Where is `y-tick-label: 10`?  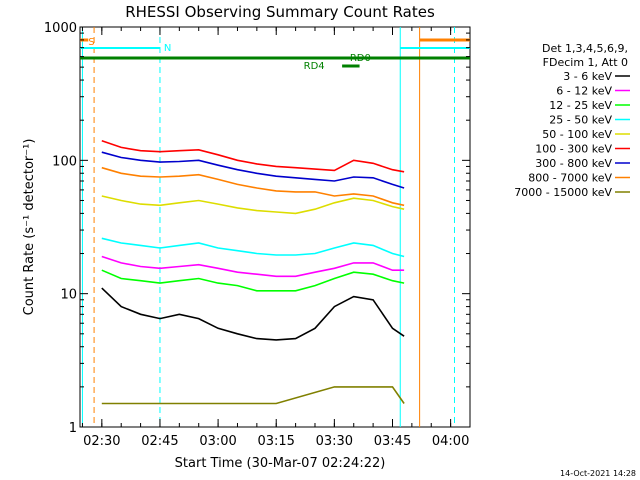 y-tick-label: 10 is located at coordinates (68, 295).